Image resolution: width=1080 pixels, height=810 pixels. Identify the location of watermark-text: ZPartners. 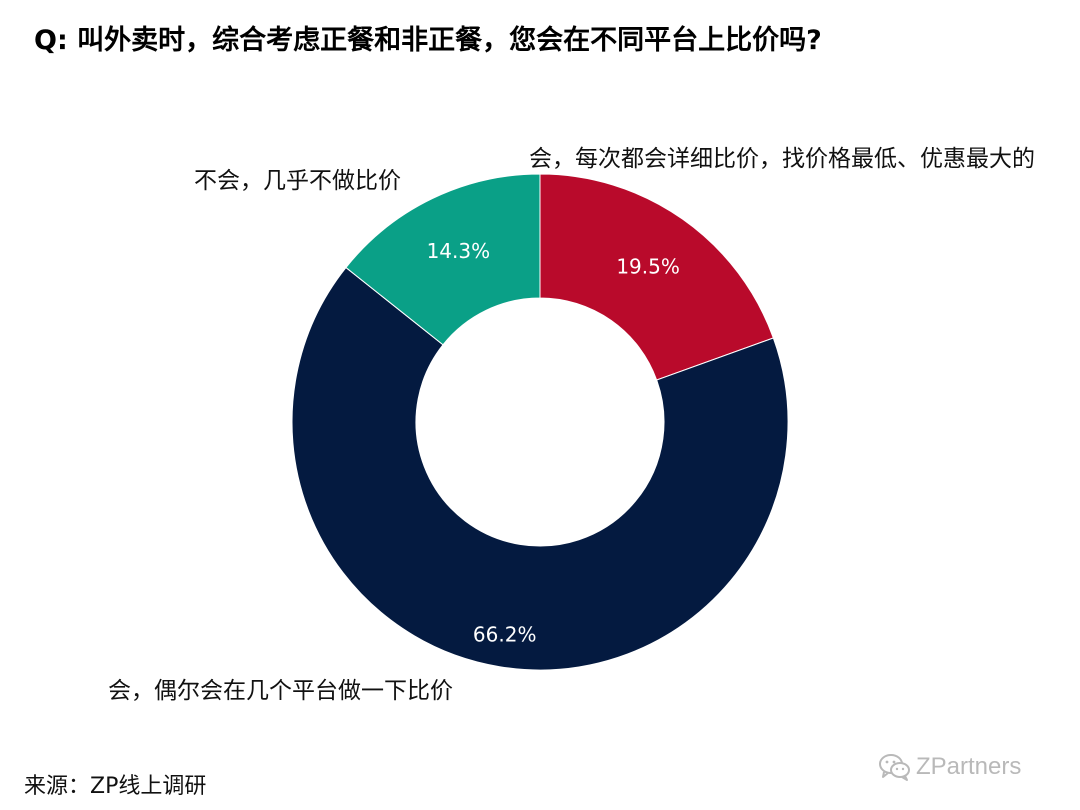
(969, 766).